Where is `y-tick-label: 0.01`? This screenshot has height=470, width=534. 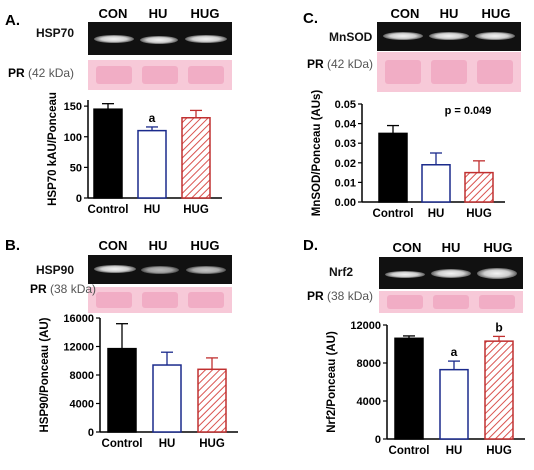 y-tick-label: 0.01 is located at coordinates (345, 183).